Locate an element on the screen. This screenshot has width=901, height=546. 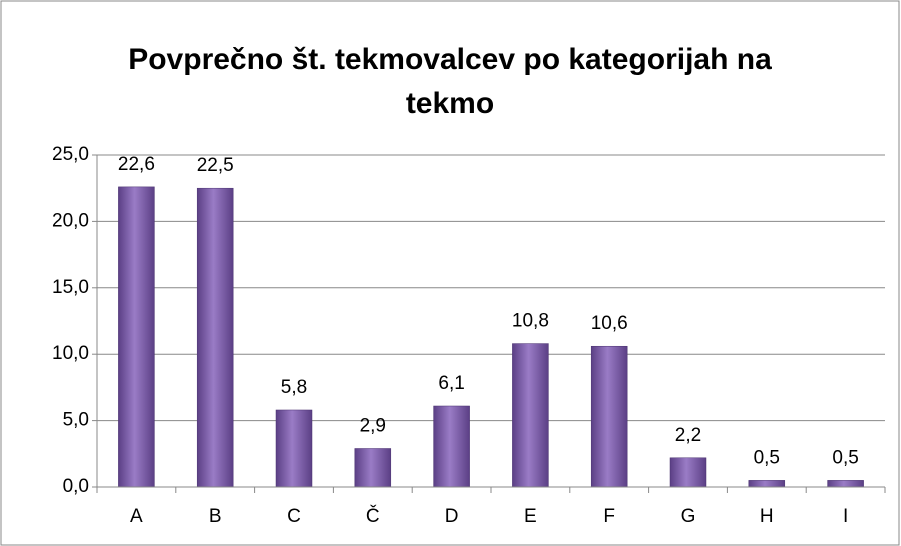
data-label: 10,8 is located at coordinates (530, 321).